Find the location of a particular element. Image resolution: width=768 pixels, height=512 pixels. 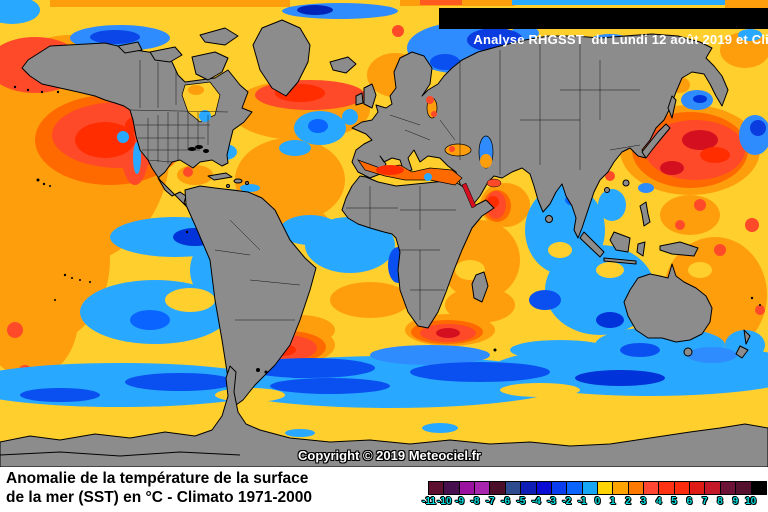

legend-tick: -9 is located at coordinates (460, 501).